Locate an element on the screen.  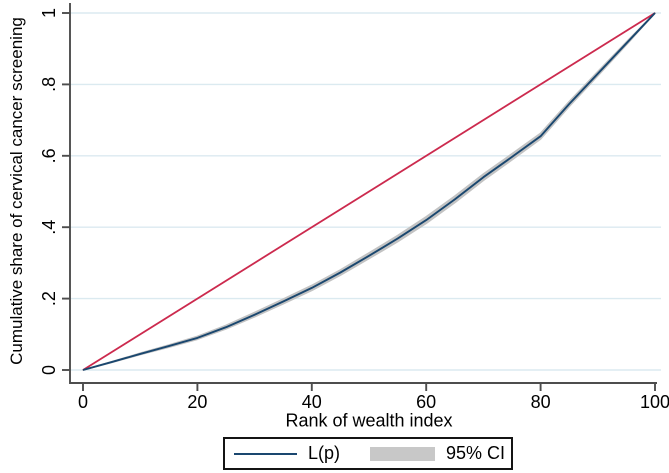
legend-label-ci: 95% CI is located at coordinates (476, 453).